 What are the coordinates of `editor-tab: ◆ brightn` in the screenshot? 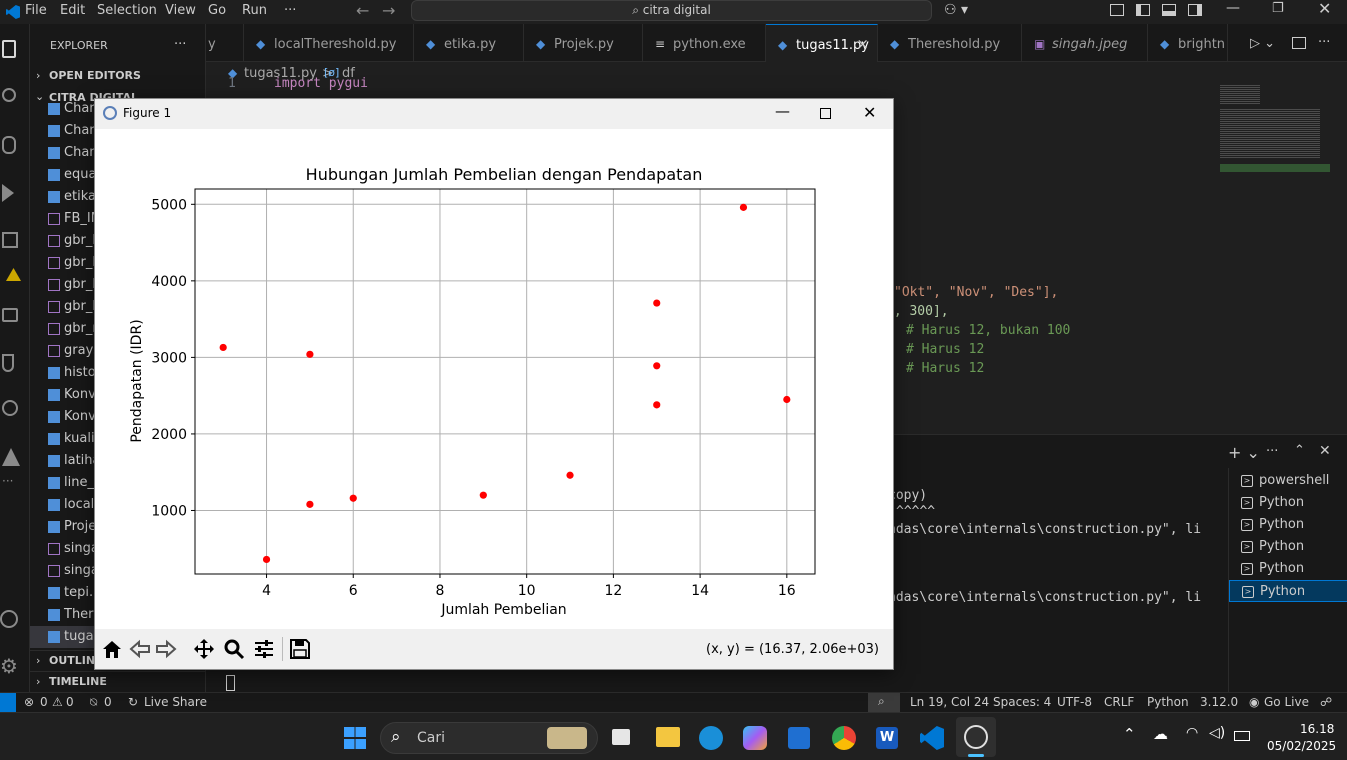 It's located at (1188, 43).